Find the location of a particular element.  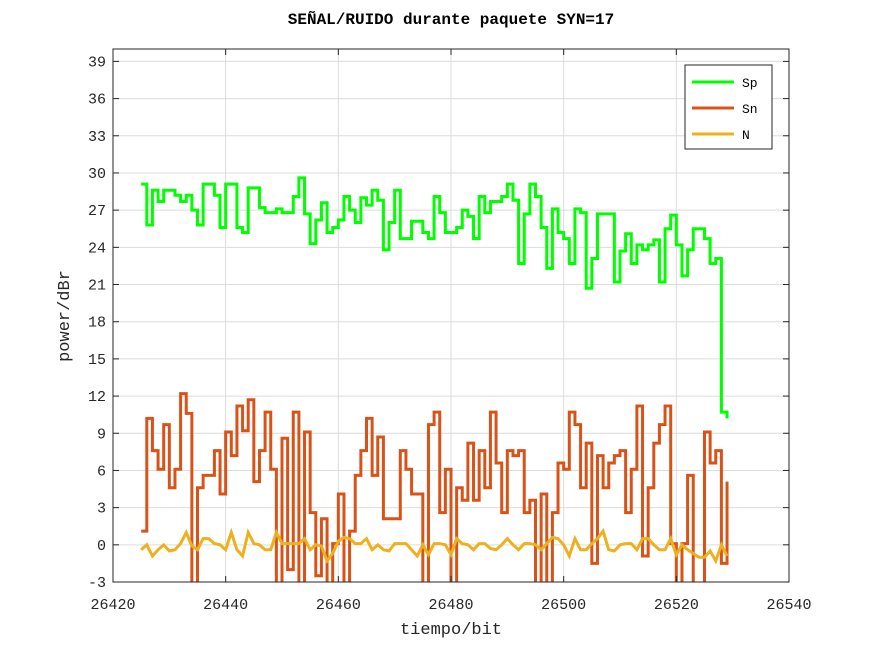

chart-title: SEÑAL/RUIDO durante paquete SYN=17 is located at coordinates (451, 19).